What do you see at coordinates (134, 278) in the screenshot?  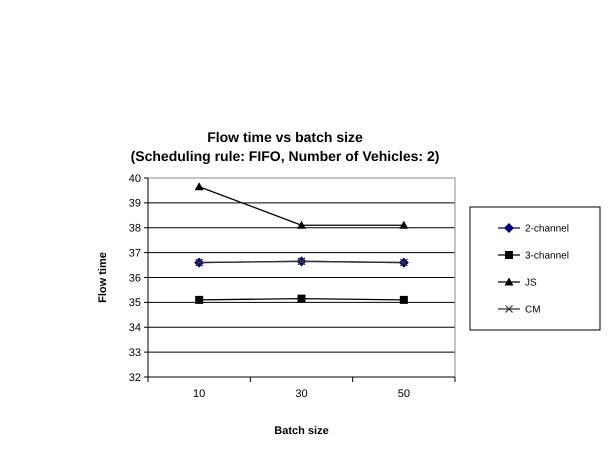 I see `y-tick-label: 36` at bounding box center [134, 278].